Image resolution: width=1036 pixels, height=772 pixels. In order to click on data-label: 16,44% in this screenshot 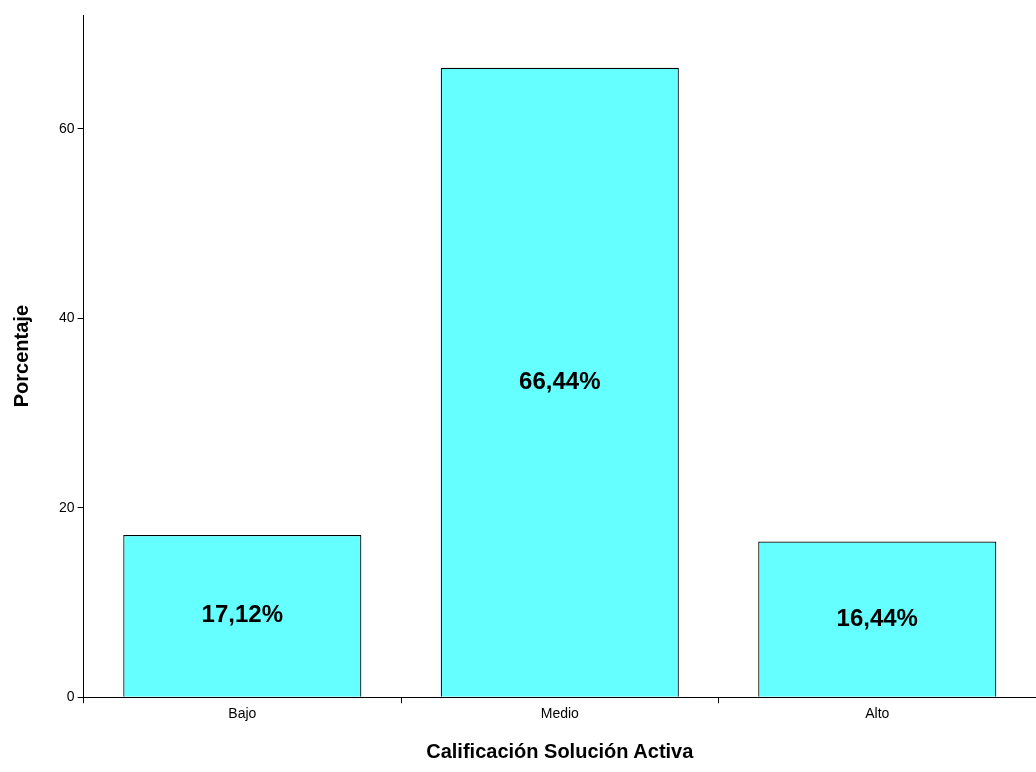, I will do `click(877, 617)`.